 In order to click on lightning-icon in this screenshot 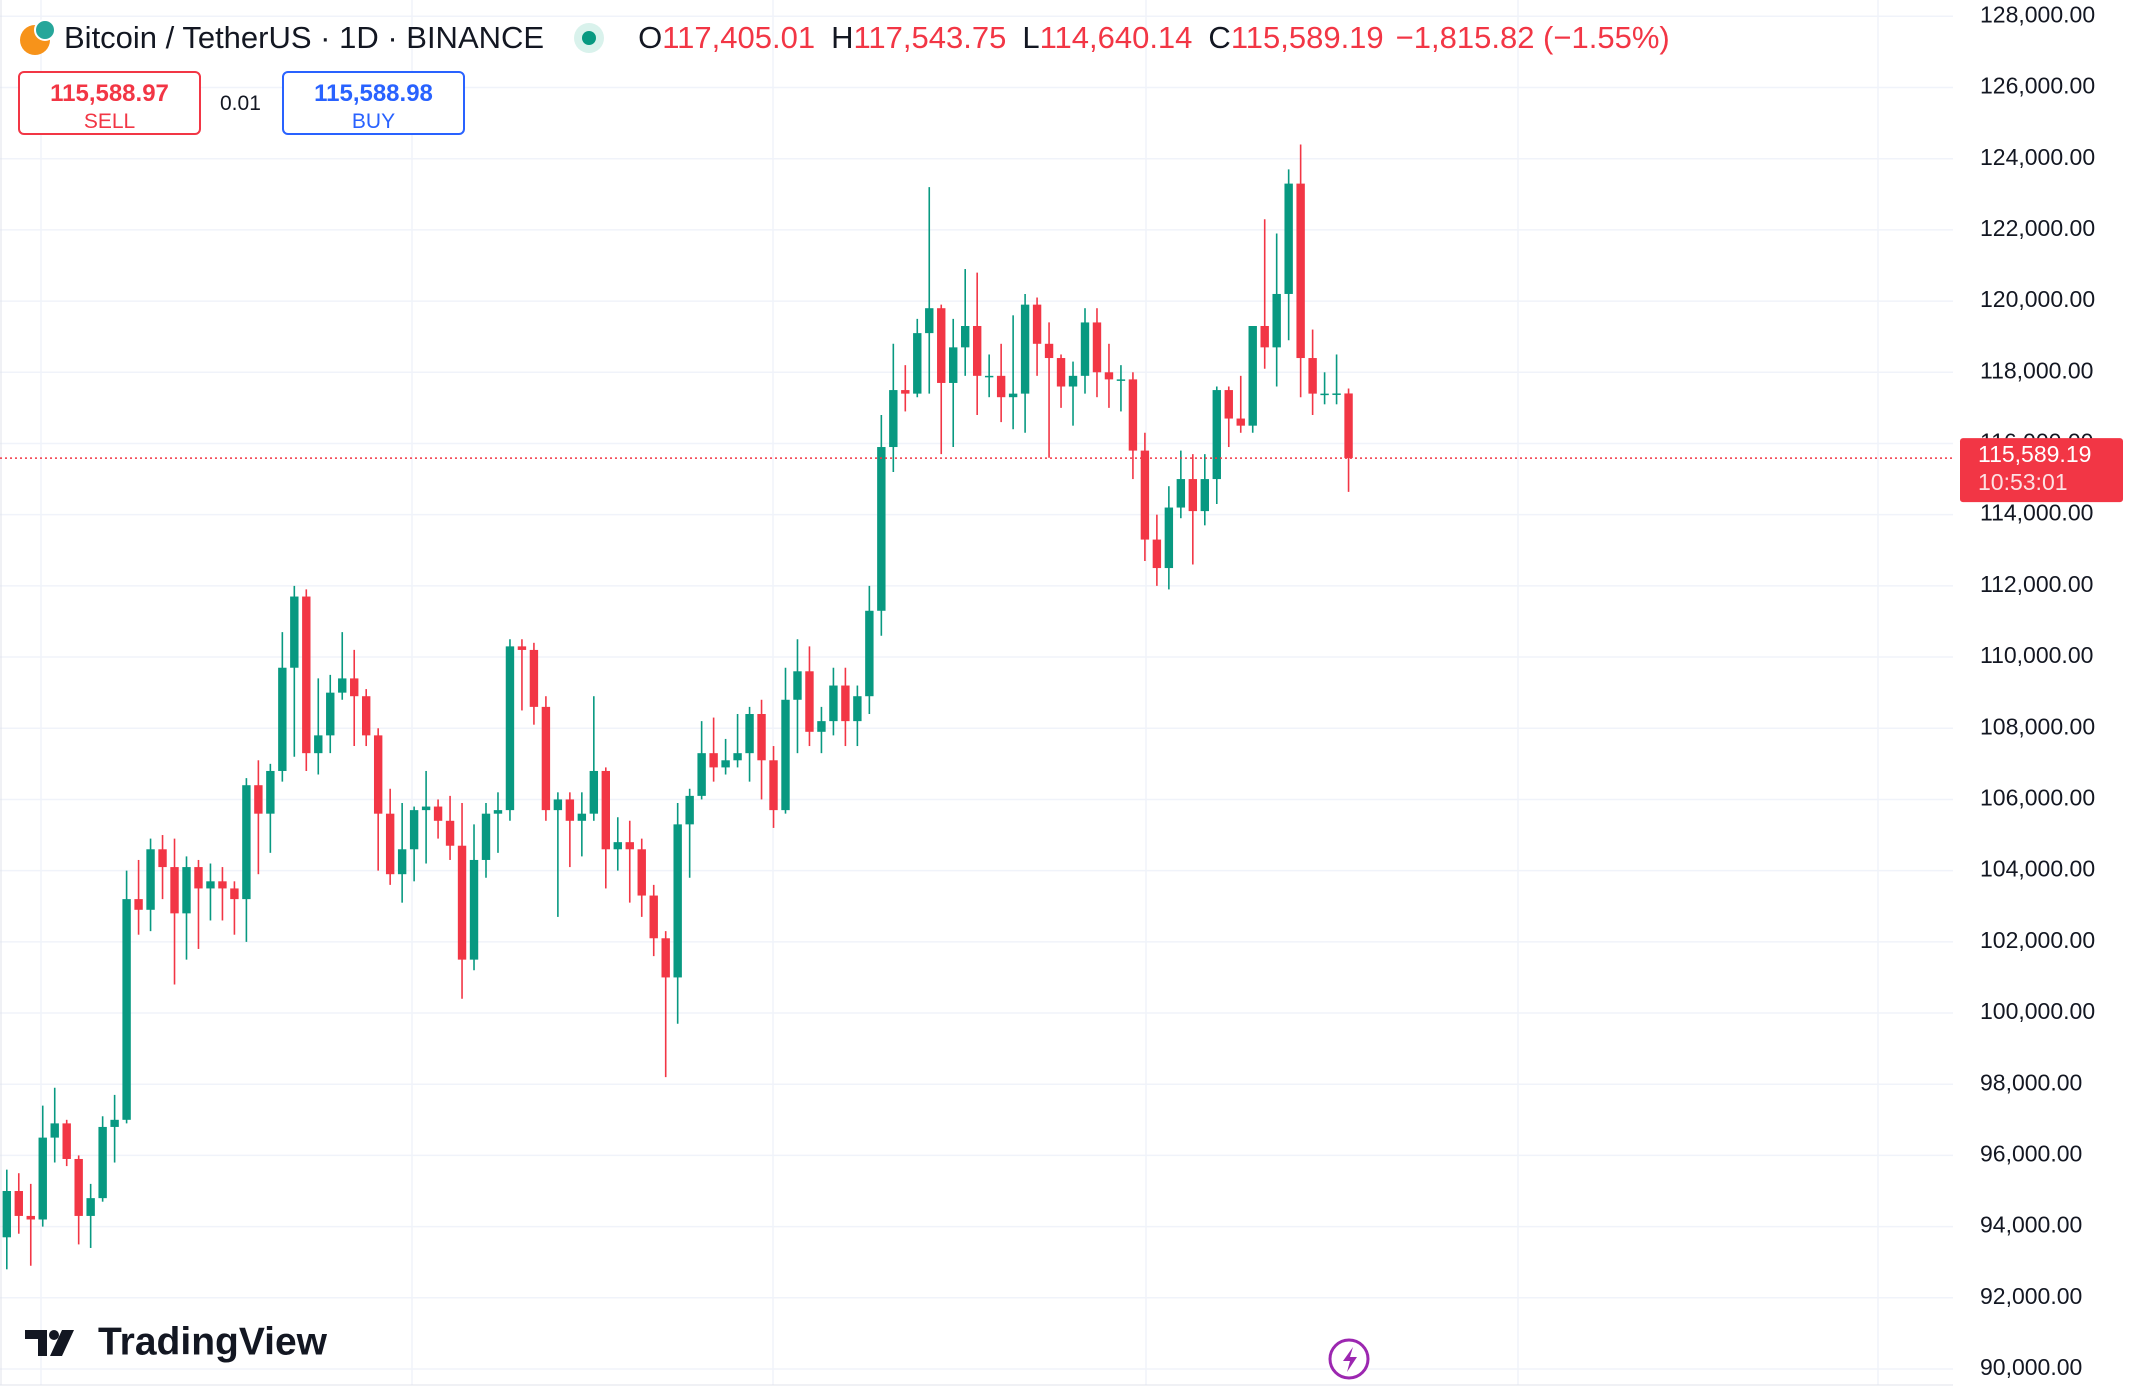, I will do `click(1350, 1359)`.